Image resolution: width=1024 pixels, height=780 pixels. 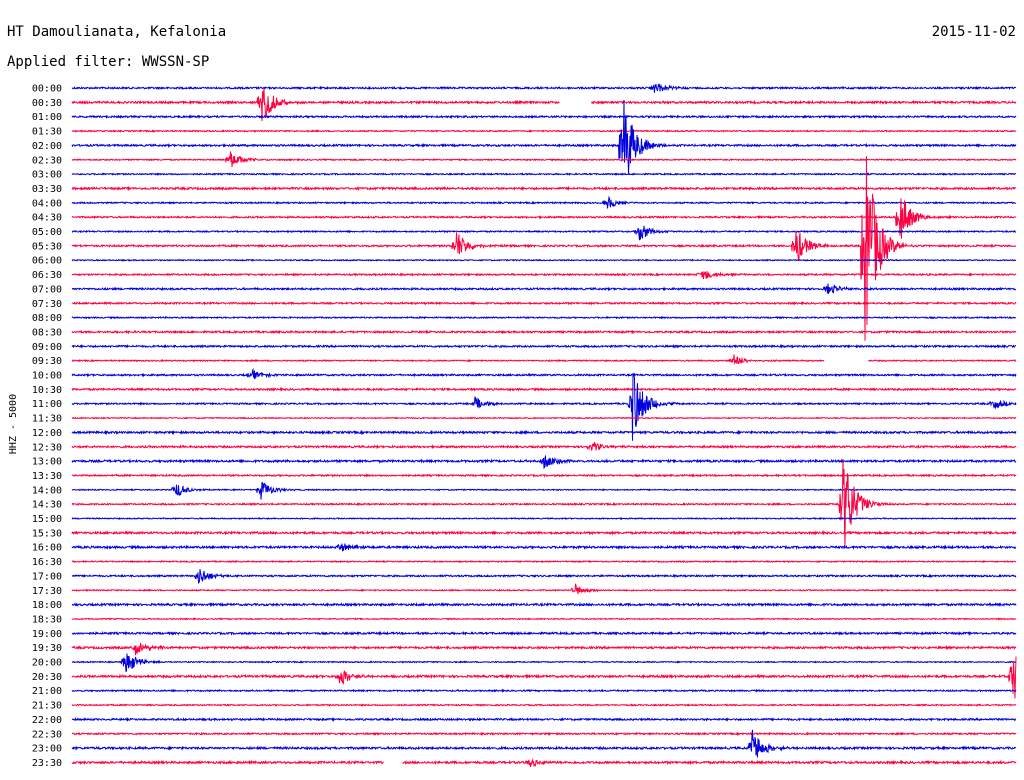 I want to click on time-tick-label: 03:30, so click(x=47, y=189).